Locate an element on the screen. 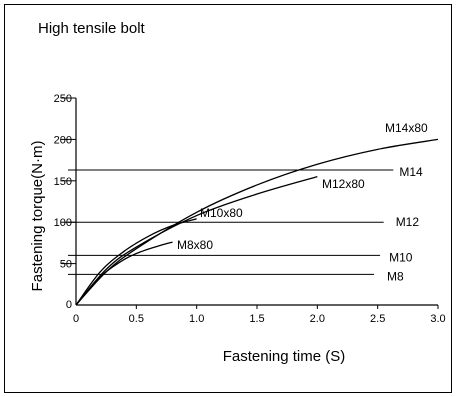 The height and width of the screenshot is (397, 457). x-tick-label: 2.5 is located at coordinates (377, 319).